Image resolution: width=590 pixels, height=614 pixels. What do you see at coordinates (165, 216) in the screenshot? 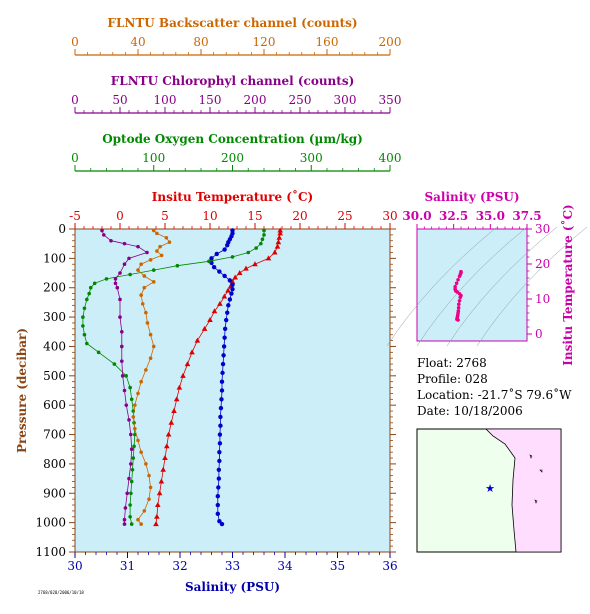
I see `temperature-tick-label: 5` at bounding box center [165, 216].